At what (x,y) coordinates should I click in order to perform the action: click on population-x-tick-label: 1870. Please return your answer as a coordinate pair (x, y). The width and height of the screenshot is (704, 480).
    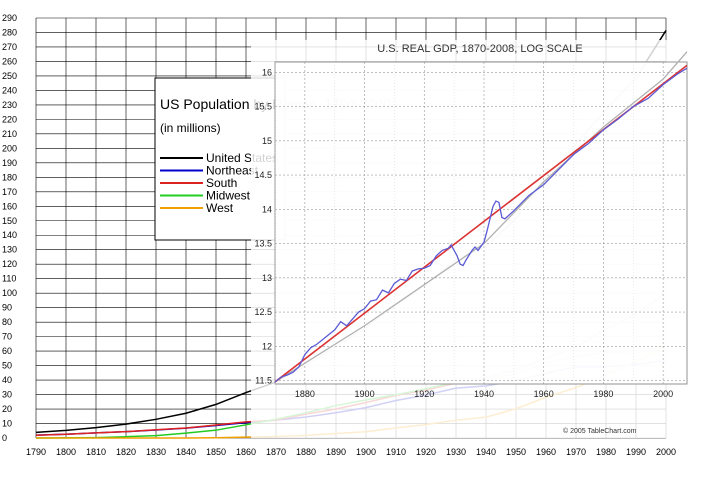
    Looking at the image, I should click on (276, 452).